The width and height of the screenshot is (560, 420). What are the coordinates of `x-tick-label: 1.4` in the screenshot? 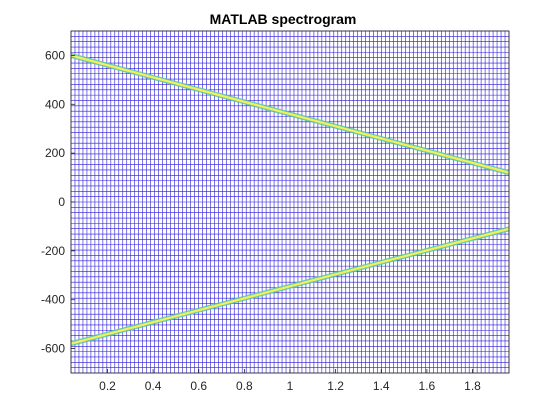 It's located at (381, 386).